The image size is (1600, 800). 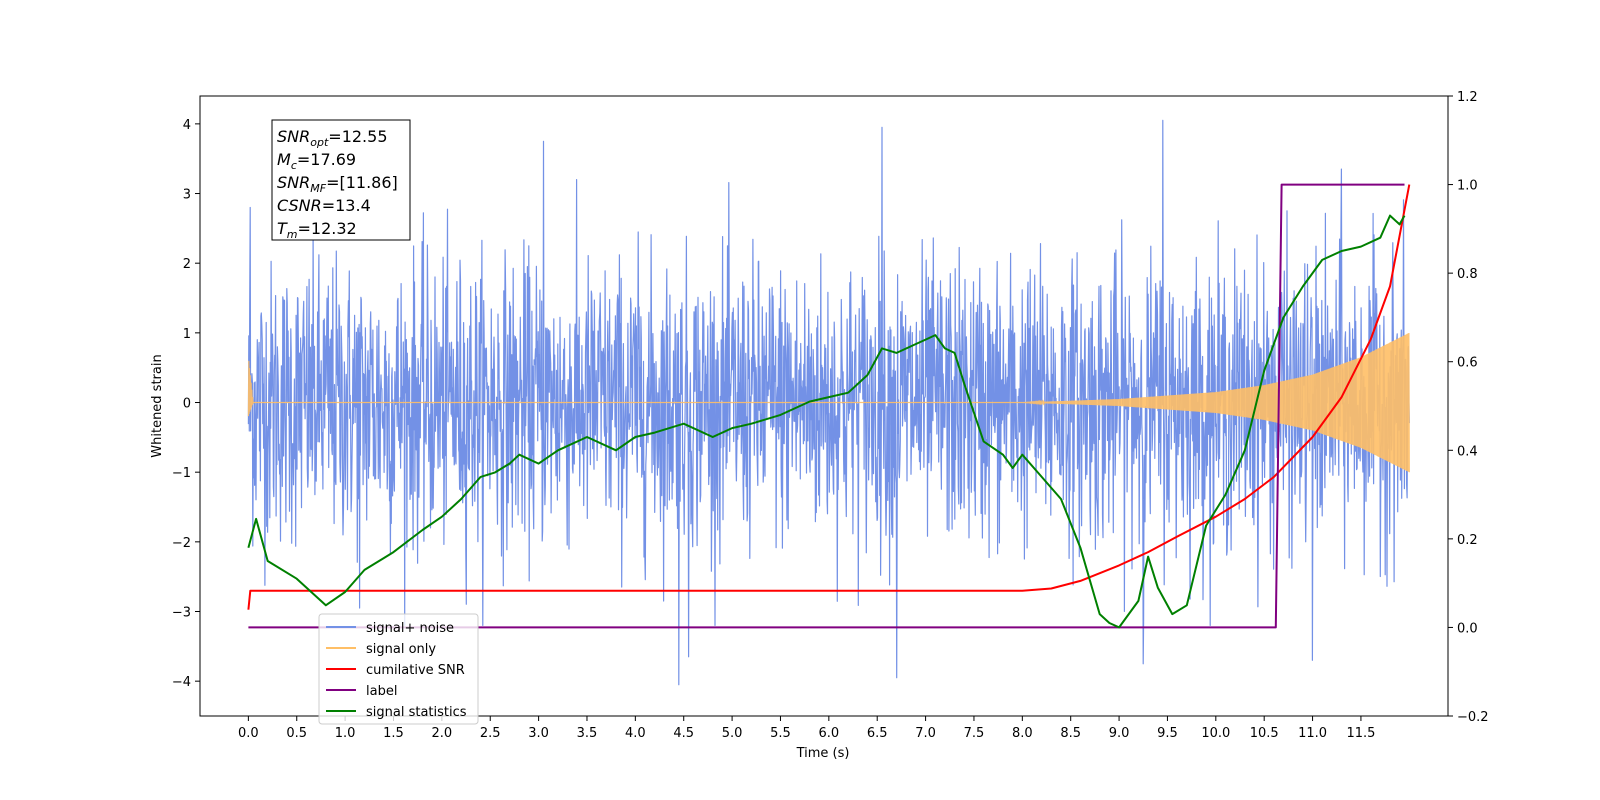 What do you see at coordinates (1468, 407) in the screenshot?
I see `y-axis-right: −0.2 0.0 0.2 0.4 0.6 0.8 1.0 1.2` at bounding box center [1468, 407].